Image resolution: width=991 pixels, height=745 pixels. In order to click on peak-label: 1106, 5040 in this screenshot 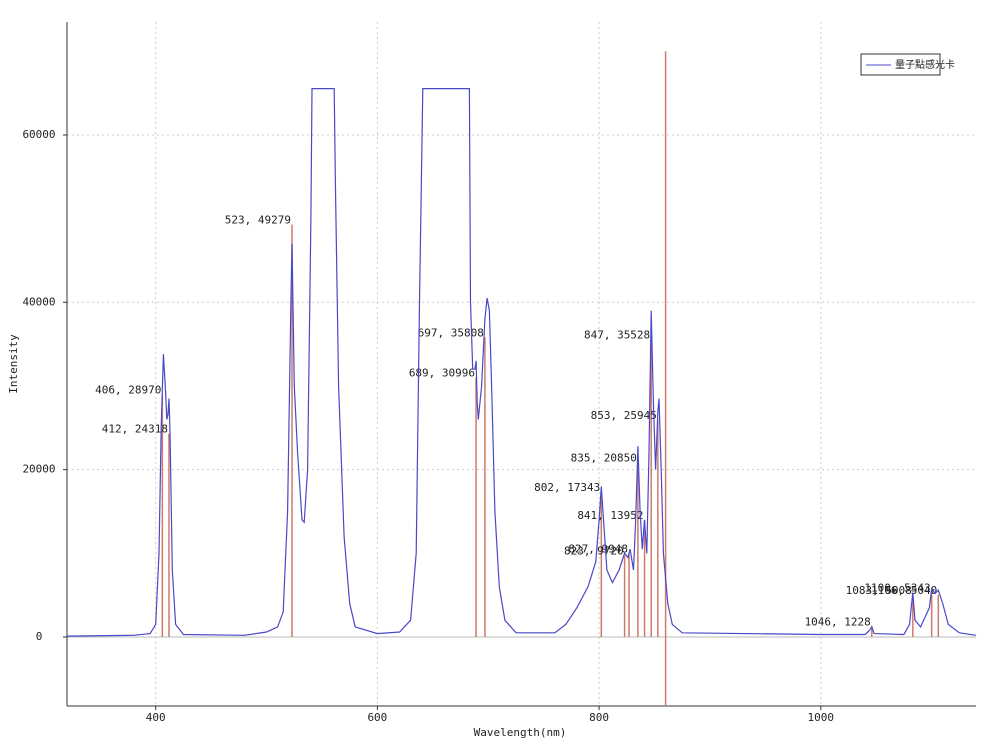, I will do `click(904, 590)`.